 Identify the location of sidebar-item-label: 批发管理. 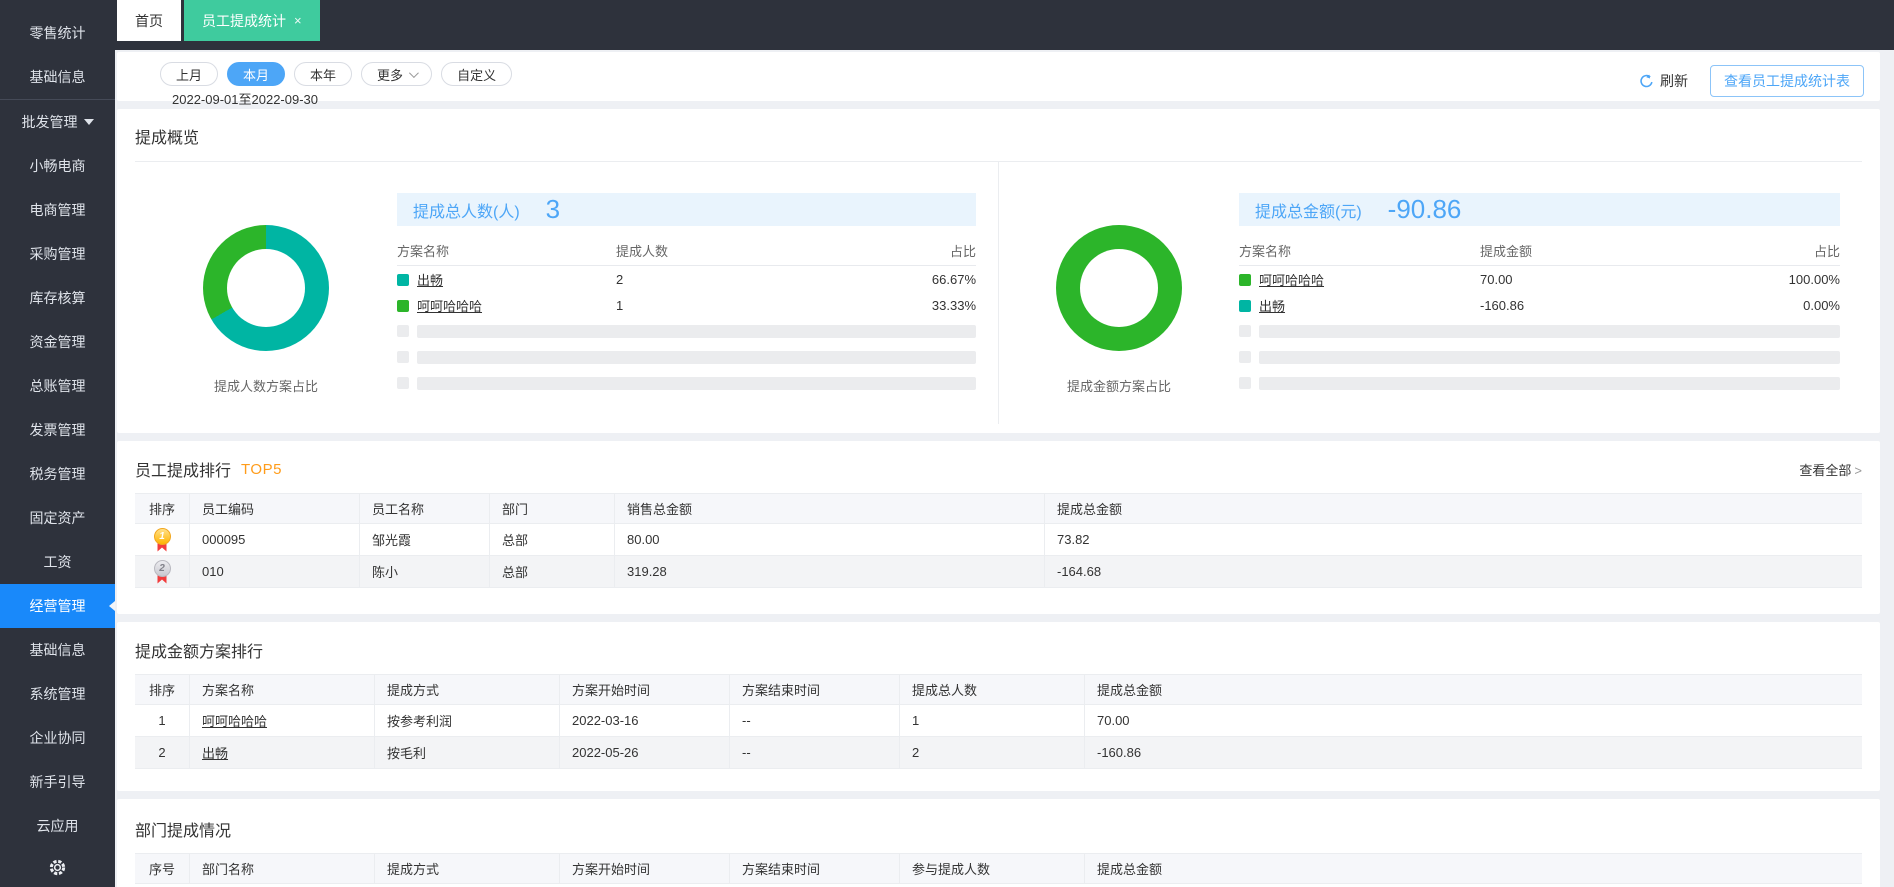
(49, 122).